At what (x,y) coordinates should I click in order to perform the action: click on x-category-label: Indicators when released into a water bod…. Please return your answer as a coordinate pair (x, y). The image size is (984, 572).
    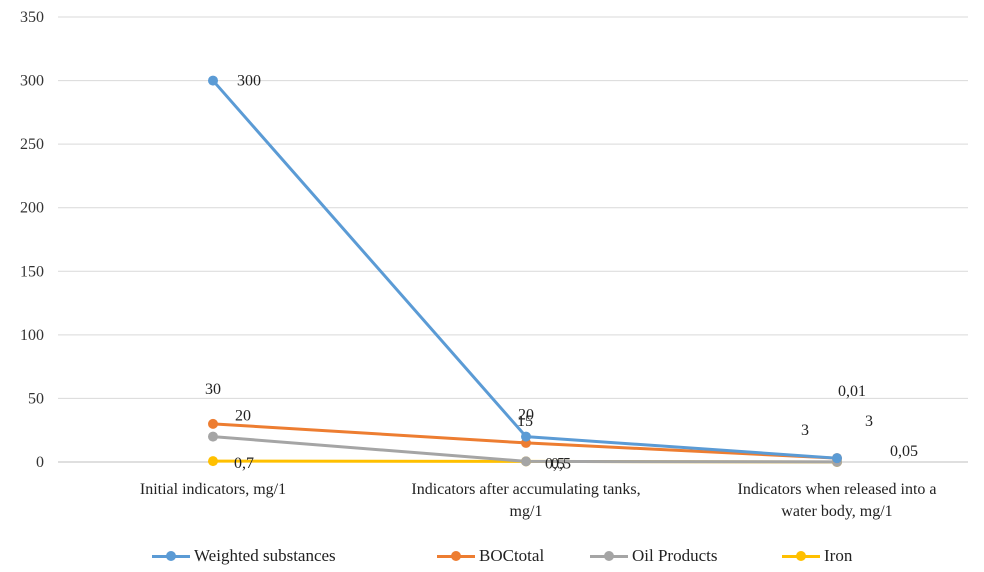
    Looking at the image, I should click on (836, 500).